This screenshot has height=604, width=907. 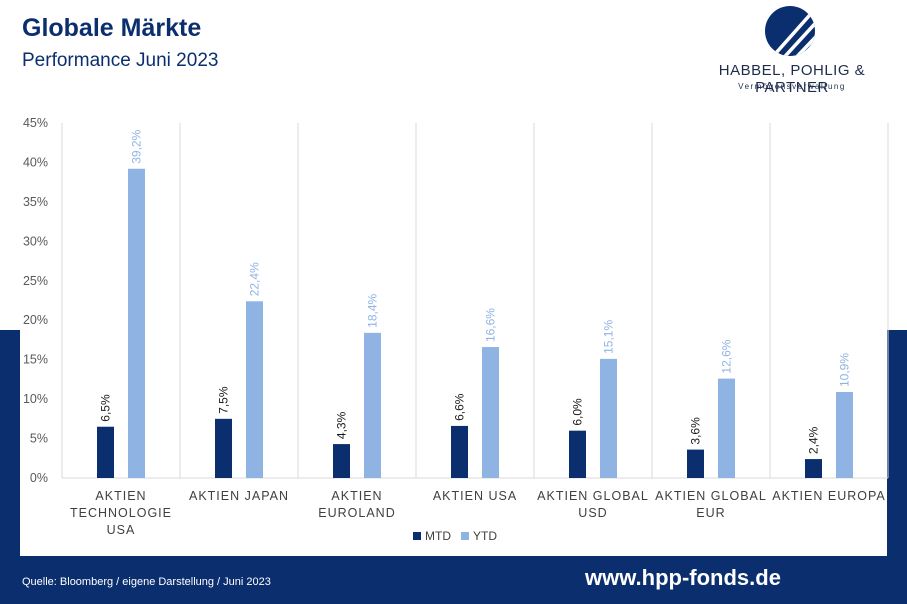 What do you see at coordinates (35, 123) in the screenshot?
I see `y-tick-label: 45%` at bounding box center [35, 123].